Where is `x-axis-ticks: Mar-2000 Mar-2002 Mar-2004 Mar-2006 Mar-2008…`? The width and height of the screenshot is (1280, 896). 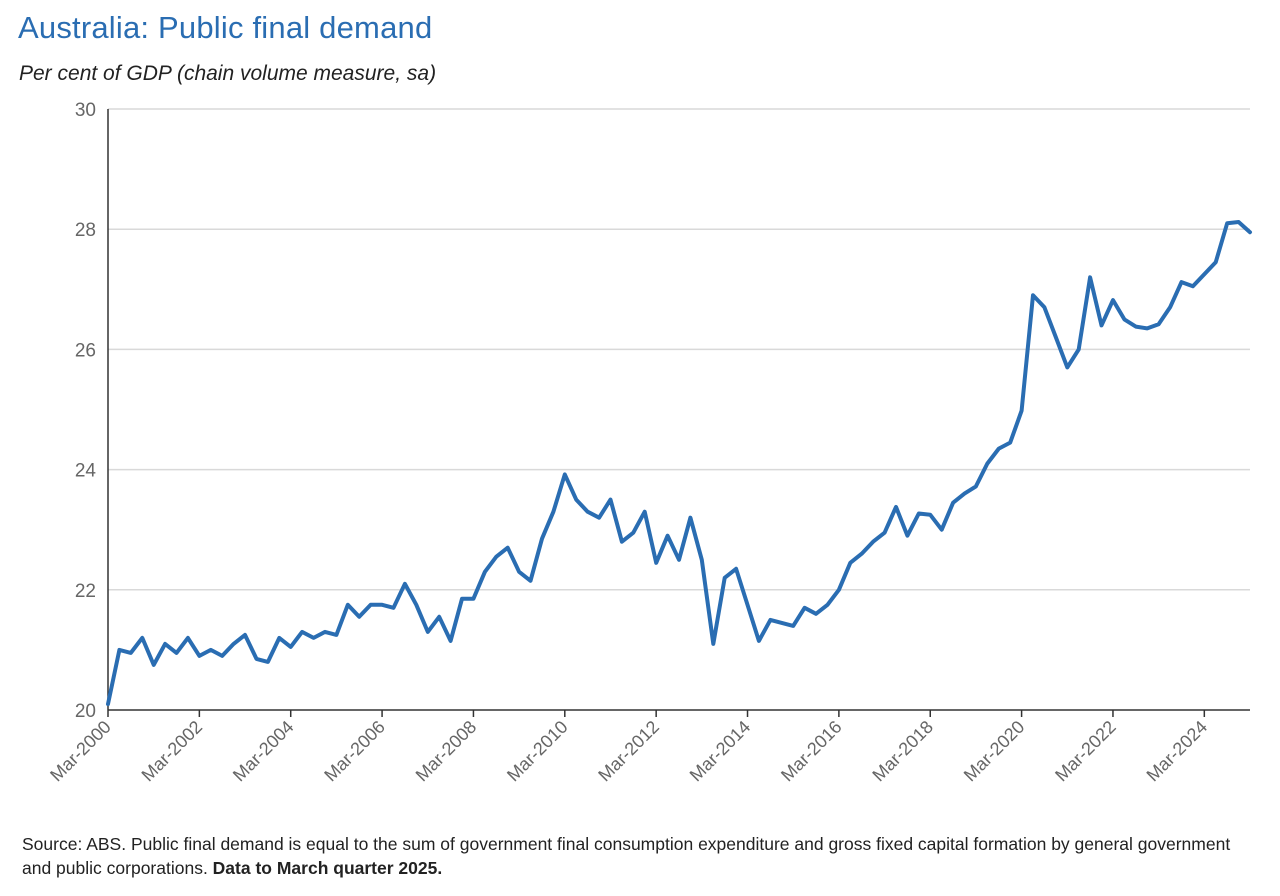 x-axis-ticks: Mar-2000 Mar-2002 Mar-2004 Mar-2006 Mar-2008… is located at coordinates (628, 747).